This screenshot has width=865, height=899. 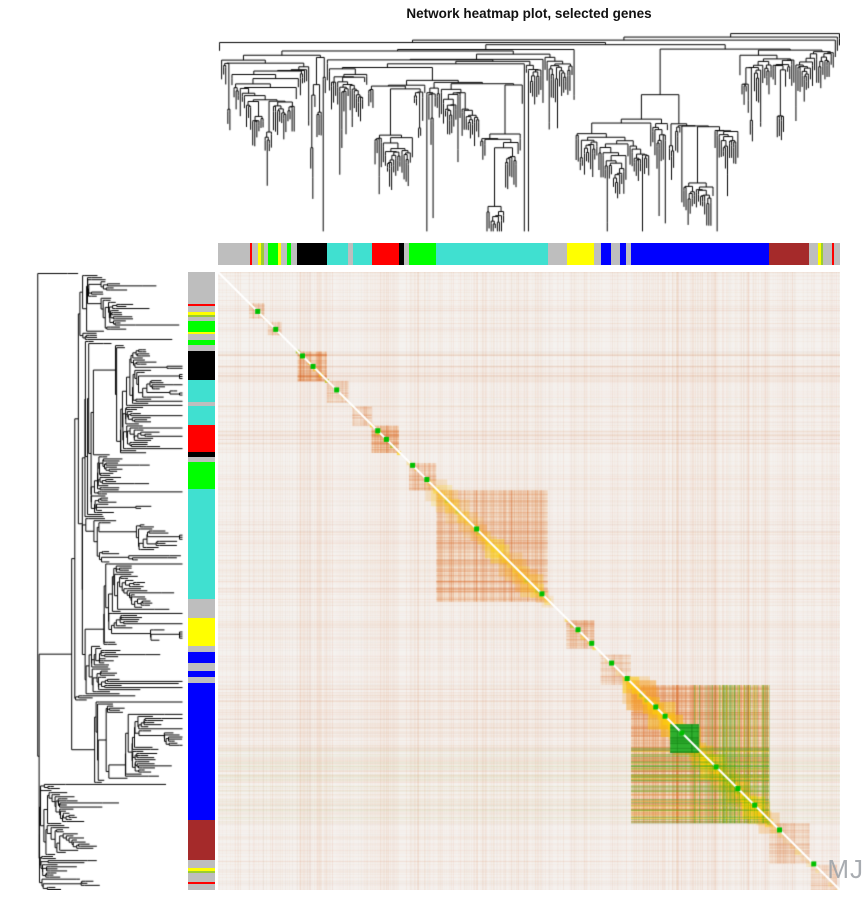 What do you see at coordinates (110, 581) in the screenshot?
I see `left-dendrogram` at bounding box center [110, 581].